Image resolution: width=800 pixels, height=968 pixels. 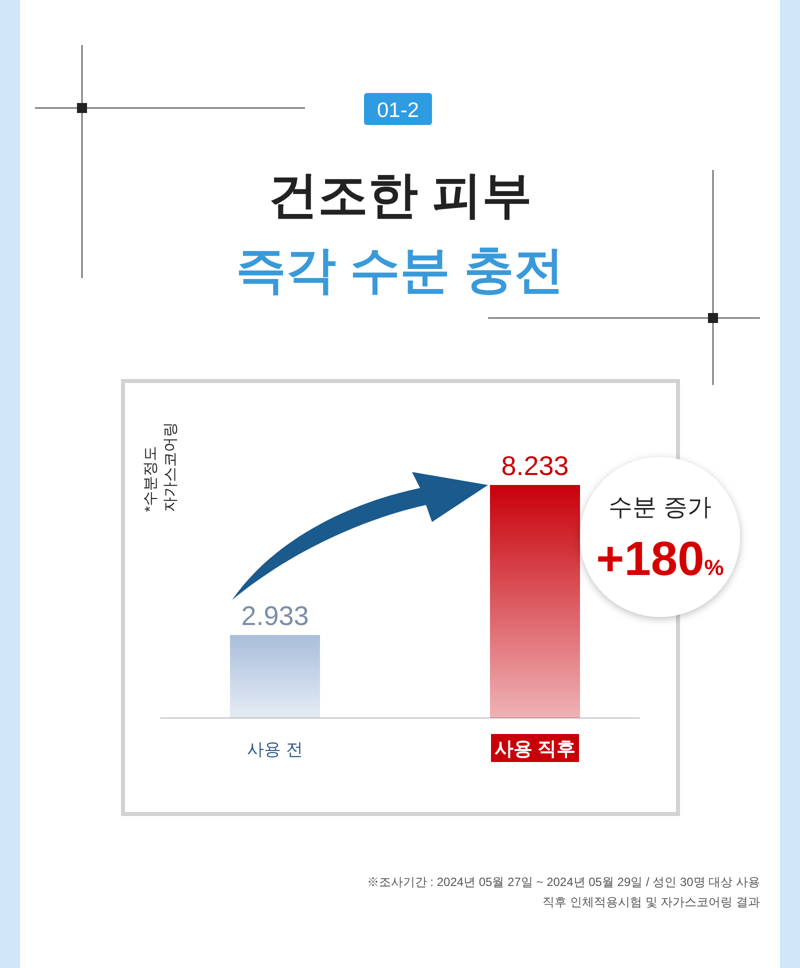 What do you see at coordinates (160, 467) in the screenshot?
I see `annotation: *수분정도 자가스코어링` at bounding box center [160, 467].